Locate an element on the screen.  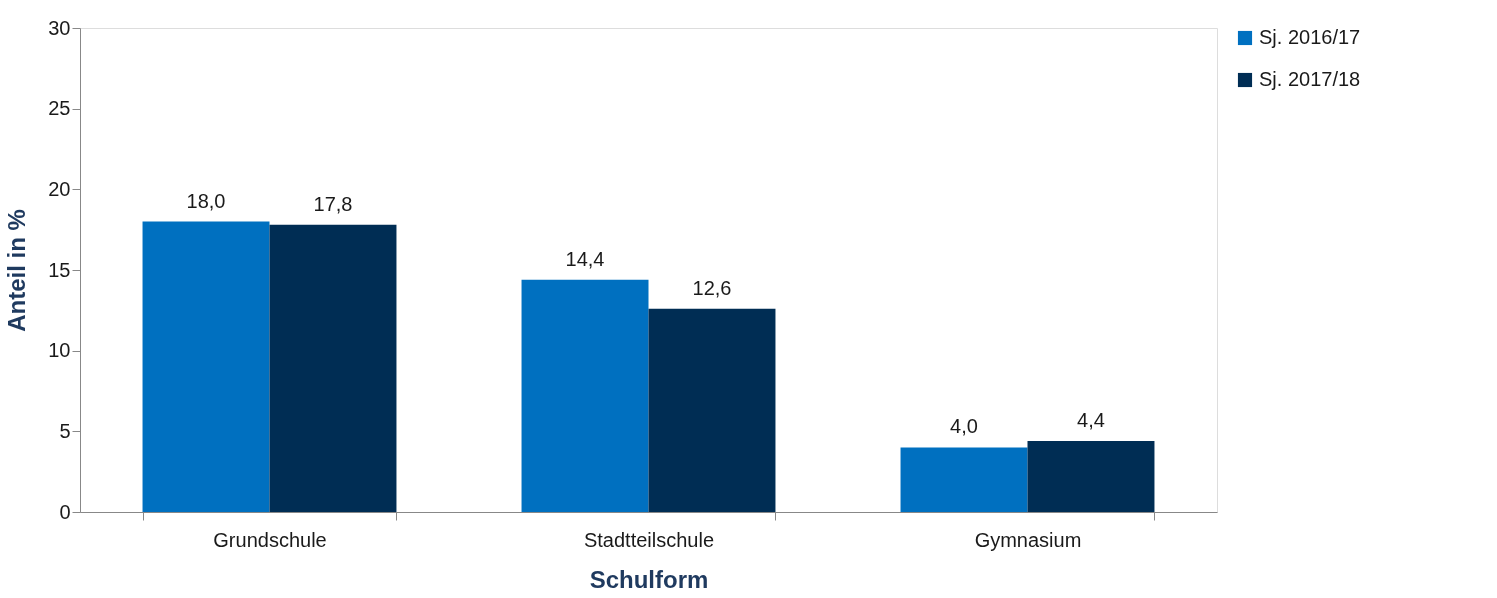
y-tick-label: 20 is located at coordinates (59, 188).